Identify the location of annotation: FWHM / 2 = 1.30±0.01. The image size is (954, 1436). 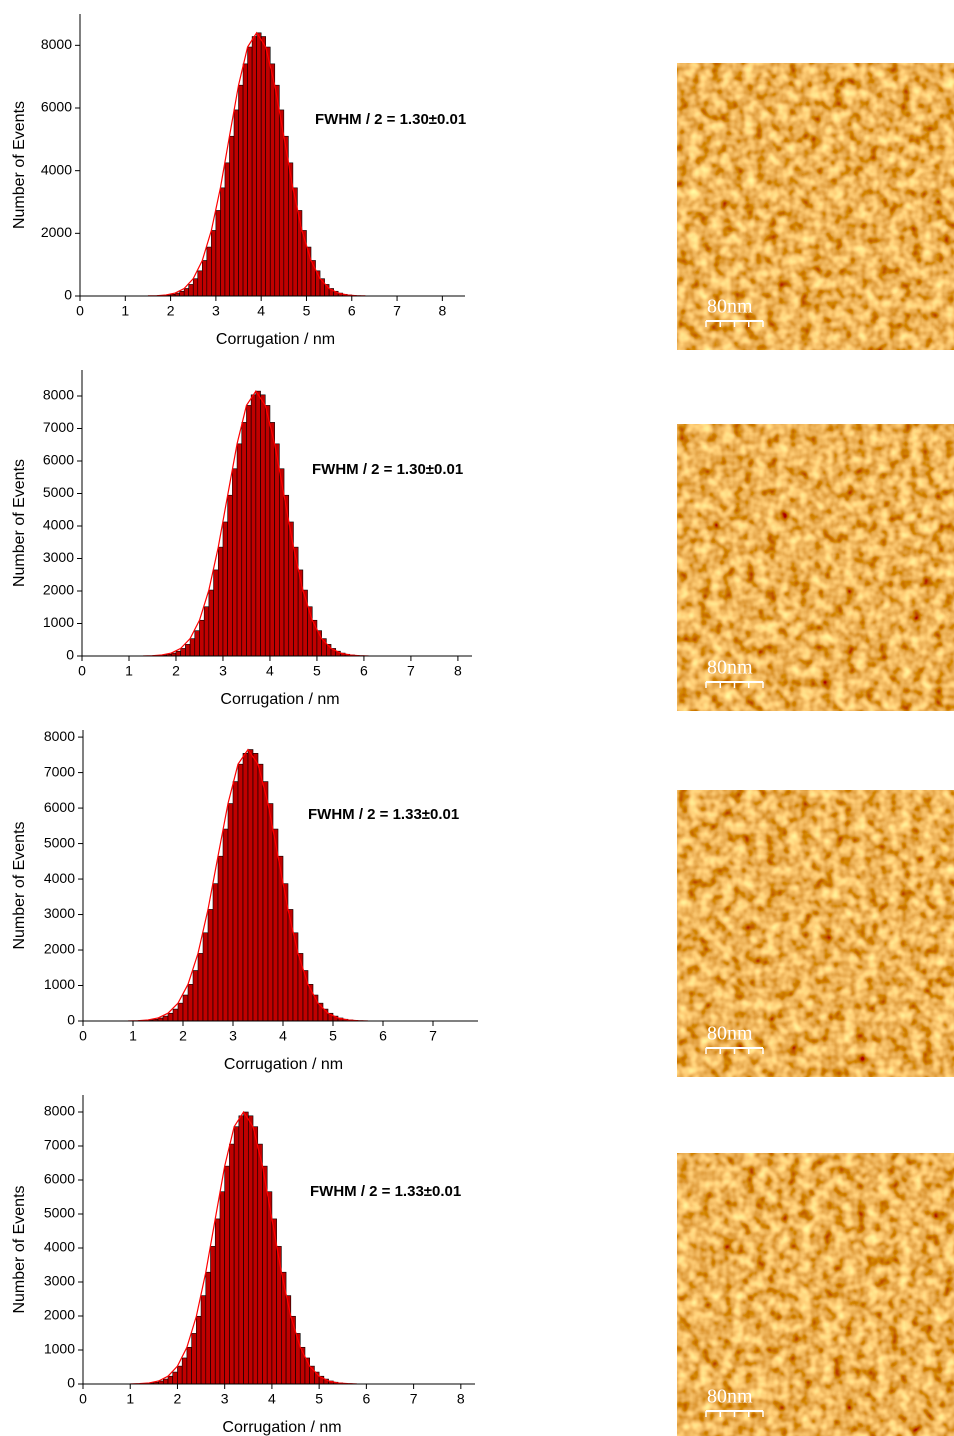
(390, 119).